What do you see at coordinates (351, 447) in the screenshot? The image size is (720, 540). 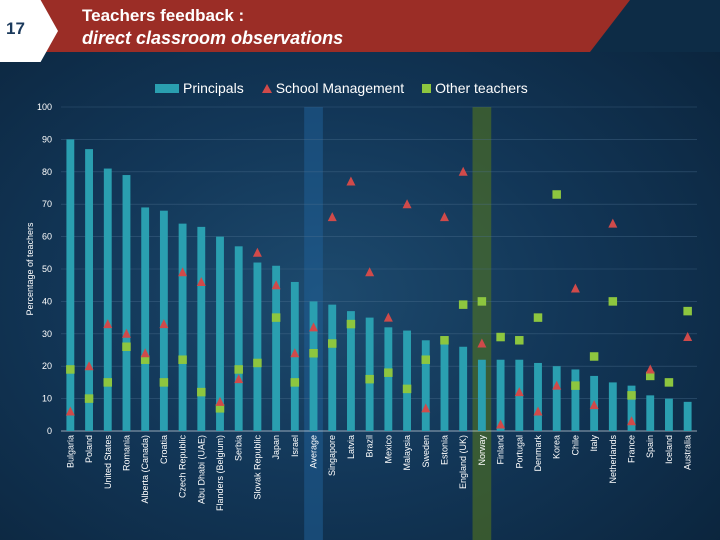 I see `category-label-15: Latvia` at bounding box center [351, 447].